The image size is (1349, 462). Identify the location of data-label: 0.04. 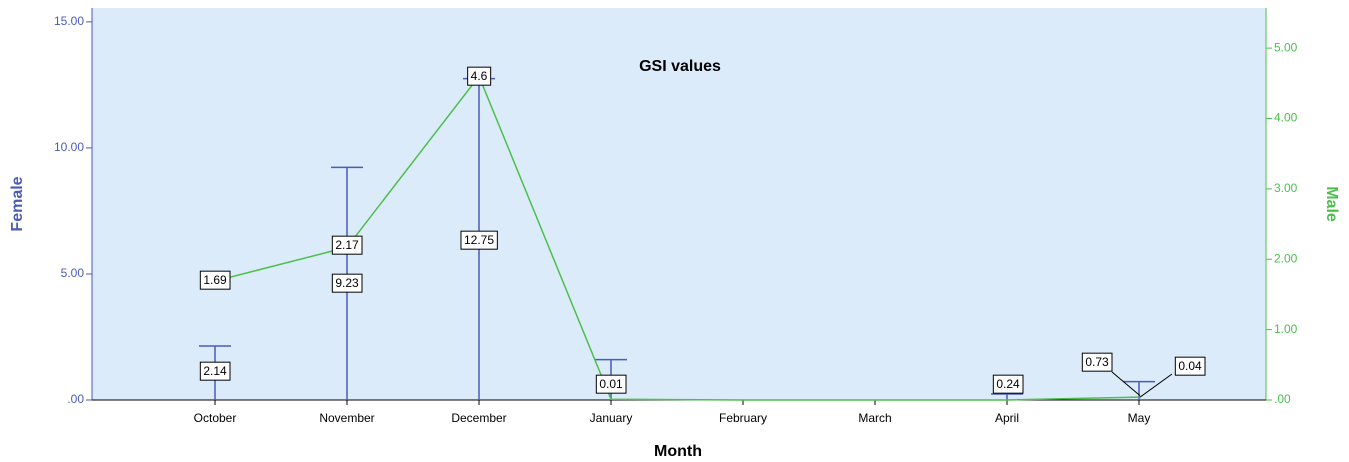
(1190, 366).